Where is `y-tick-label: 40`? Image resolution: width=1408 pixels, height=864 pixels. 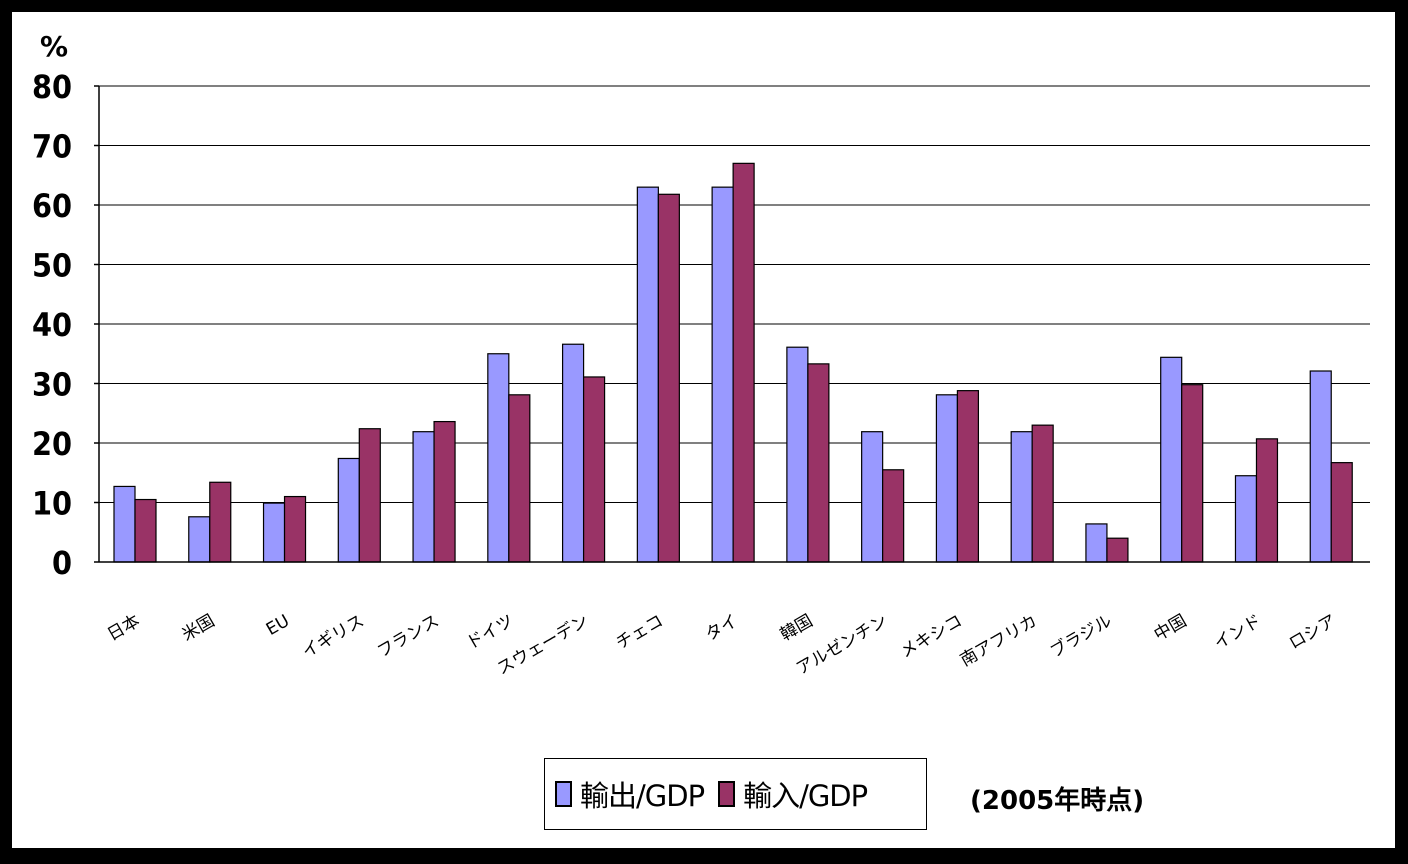 y-tick-label: 40 is located at coordinates (52, 325).